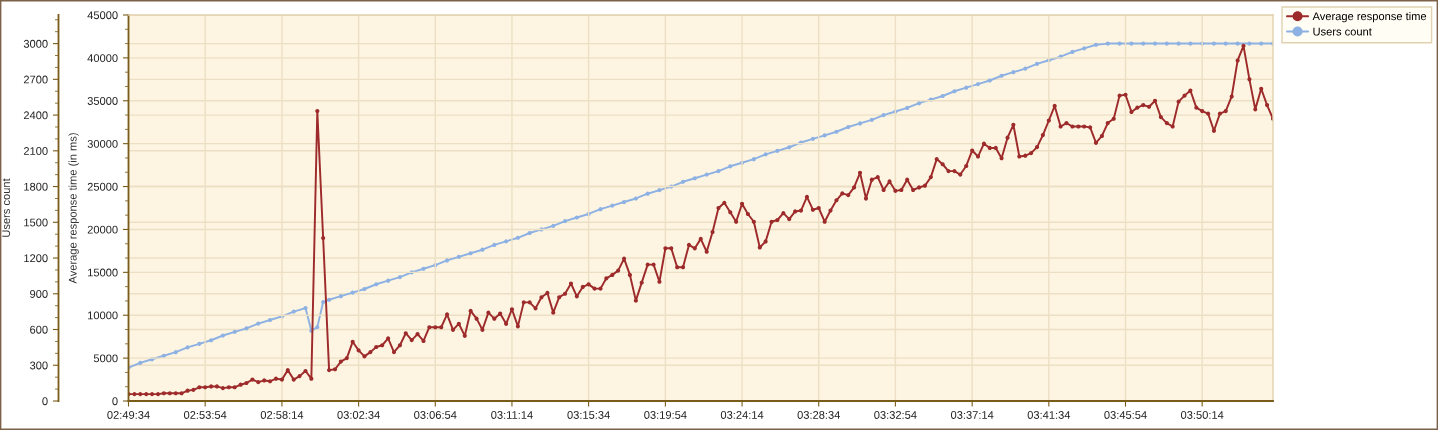 Image resolution: width=1438 pixels, height=430 pixels. Describe the element at coordinates (435, 415) in the screenshot. I see `x-tick-label: 03:06:54` at that location.